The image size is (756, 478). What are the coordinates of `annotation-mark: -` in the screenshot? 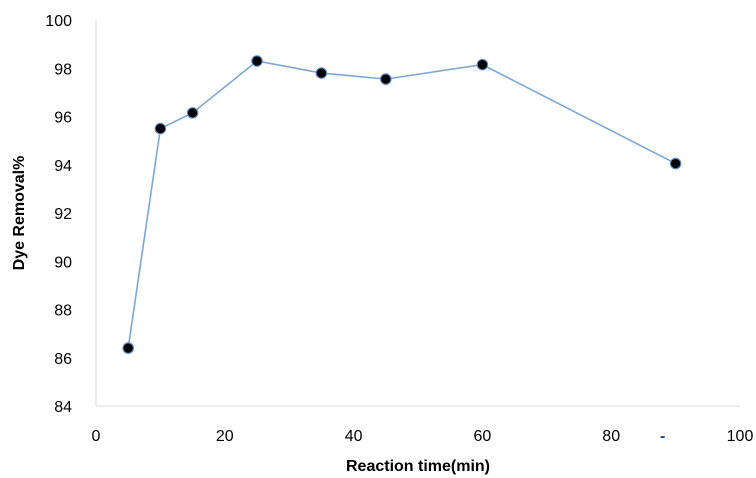 It's located at (662, 436).